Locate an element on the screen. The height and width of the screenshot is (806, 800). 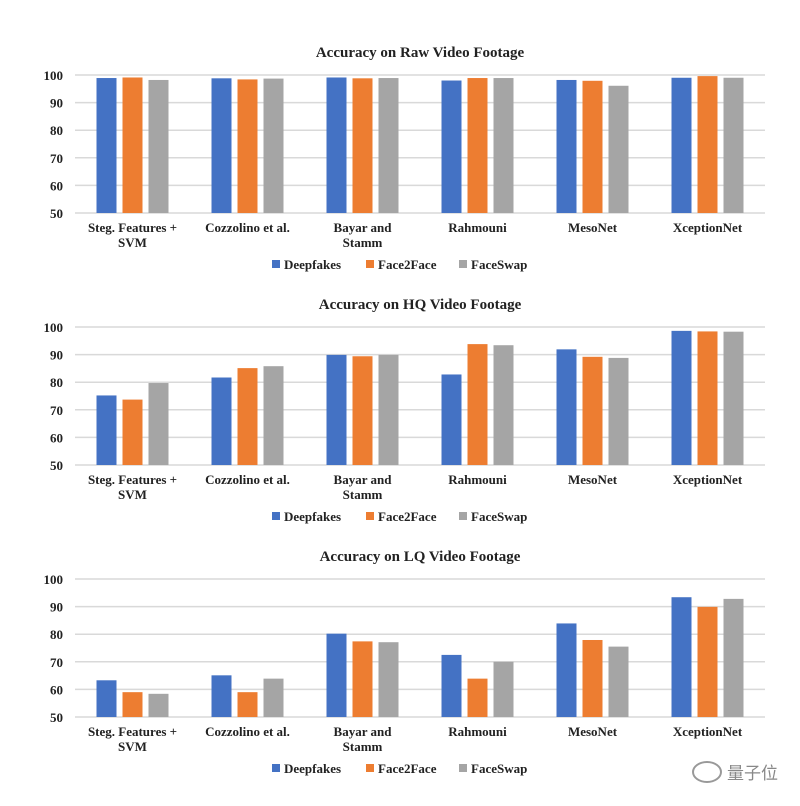
chart-title: Accuracy on LQ Video Footage is located at coordinates (420, 557).